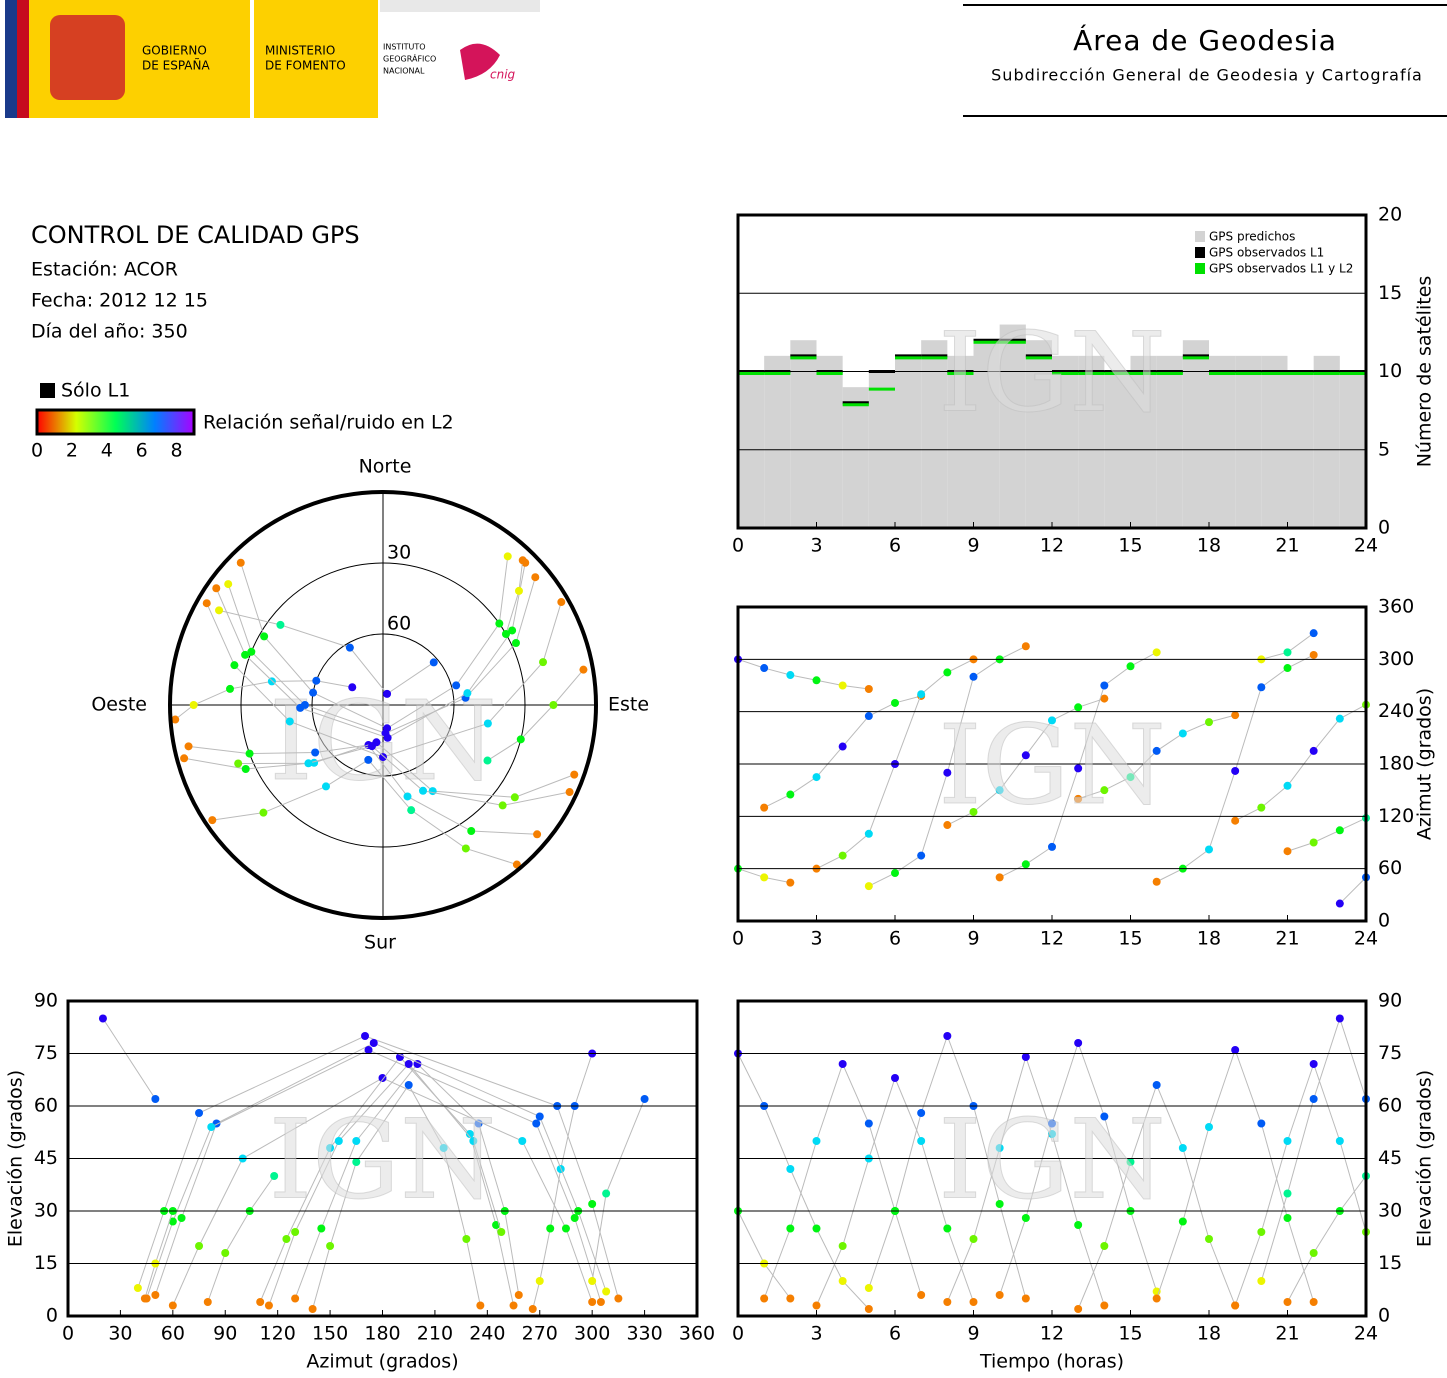  I want to click on legend-label: GPS observados L1 y L2, so click(1281, 269).